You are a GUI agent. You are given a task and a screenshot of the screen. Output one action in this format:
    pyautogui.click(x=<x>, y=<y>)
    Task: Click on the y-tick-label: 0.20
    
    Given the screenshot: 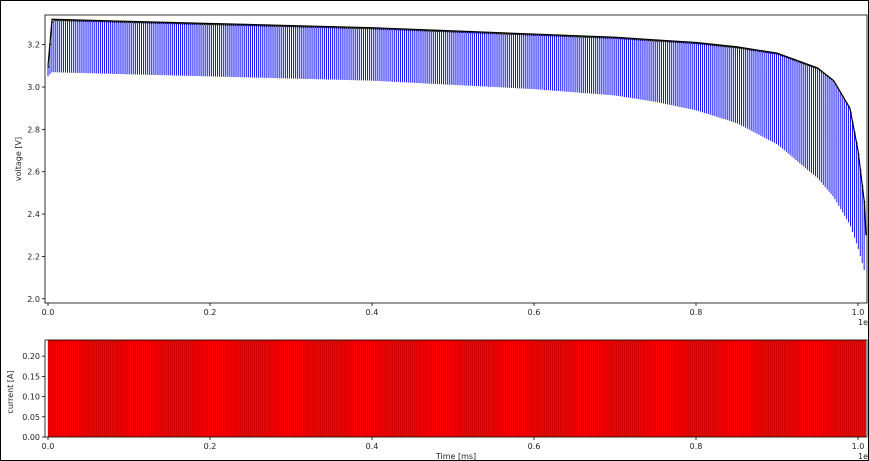 What is the action you would take?
    pyautogui.click(x=31, y=356)
    